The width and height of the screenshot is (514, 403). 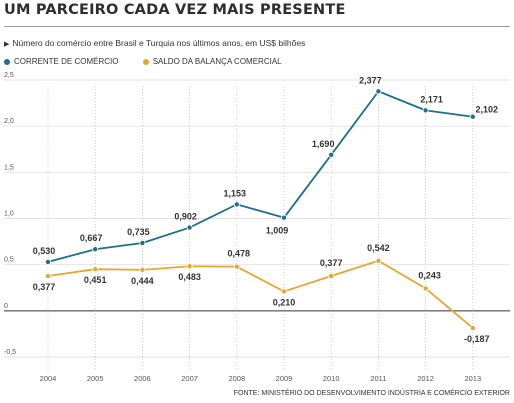 What do you see at coordinates (185, 217) in the screenshot?
I see `data-label: 0,902` at bounding box center [185, 217].